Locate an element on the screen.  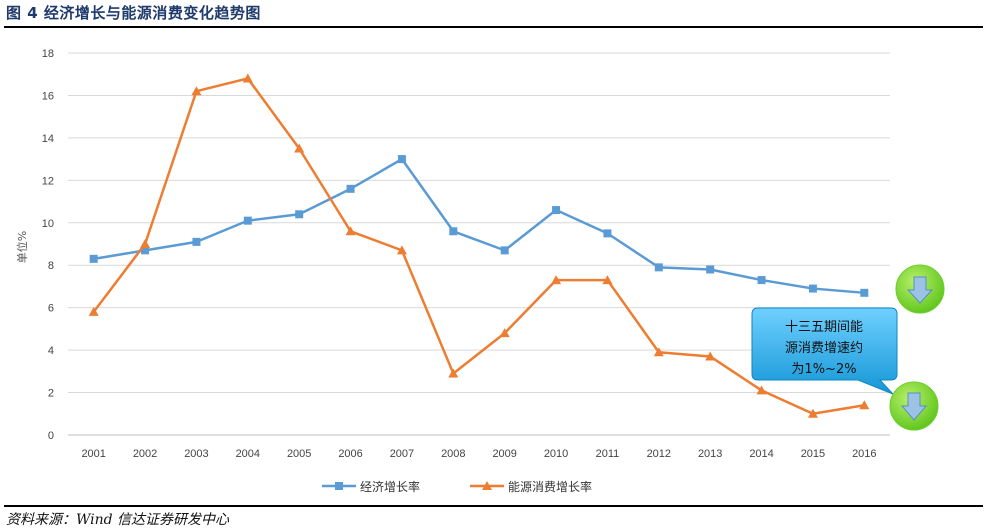
y-tick-label: 18 is located at coordinates (48, 54).